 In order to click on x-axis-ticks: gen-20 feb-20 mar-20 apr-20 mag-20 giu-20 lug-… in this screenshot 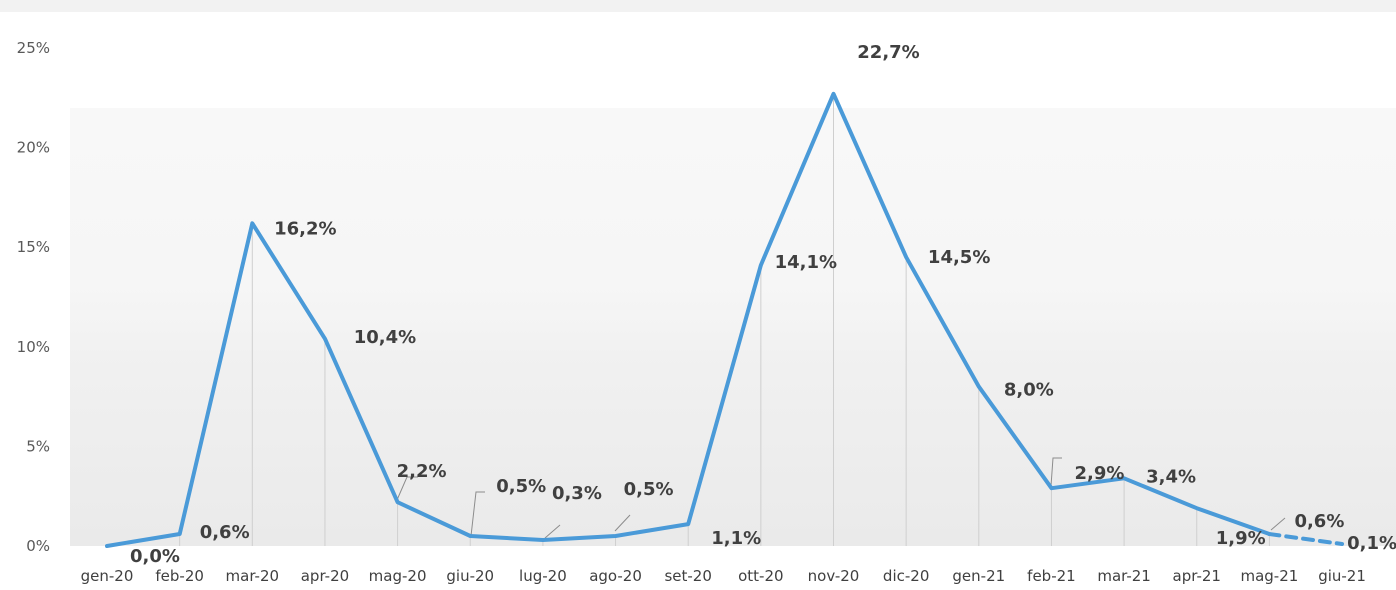, I will do `click(723, 576)`.